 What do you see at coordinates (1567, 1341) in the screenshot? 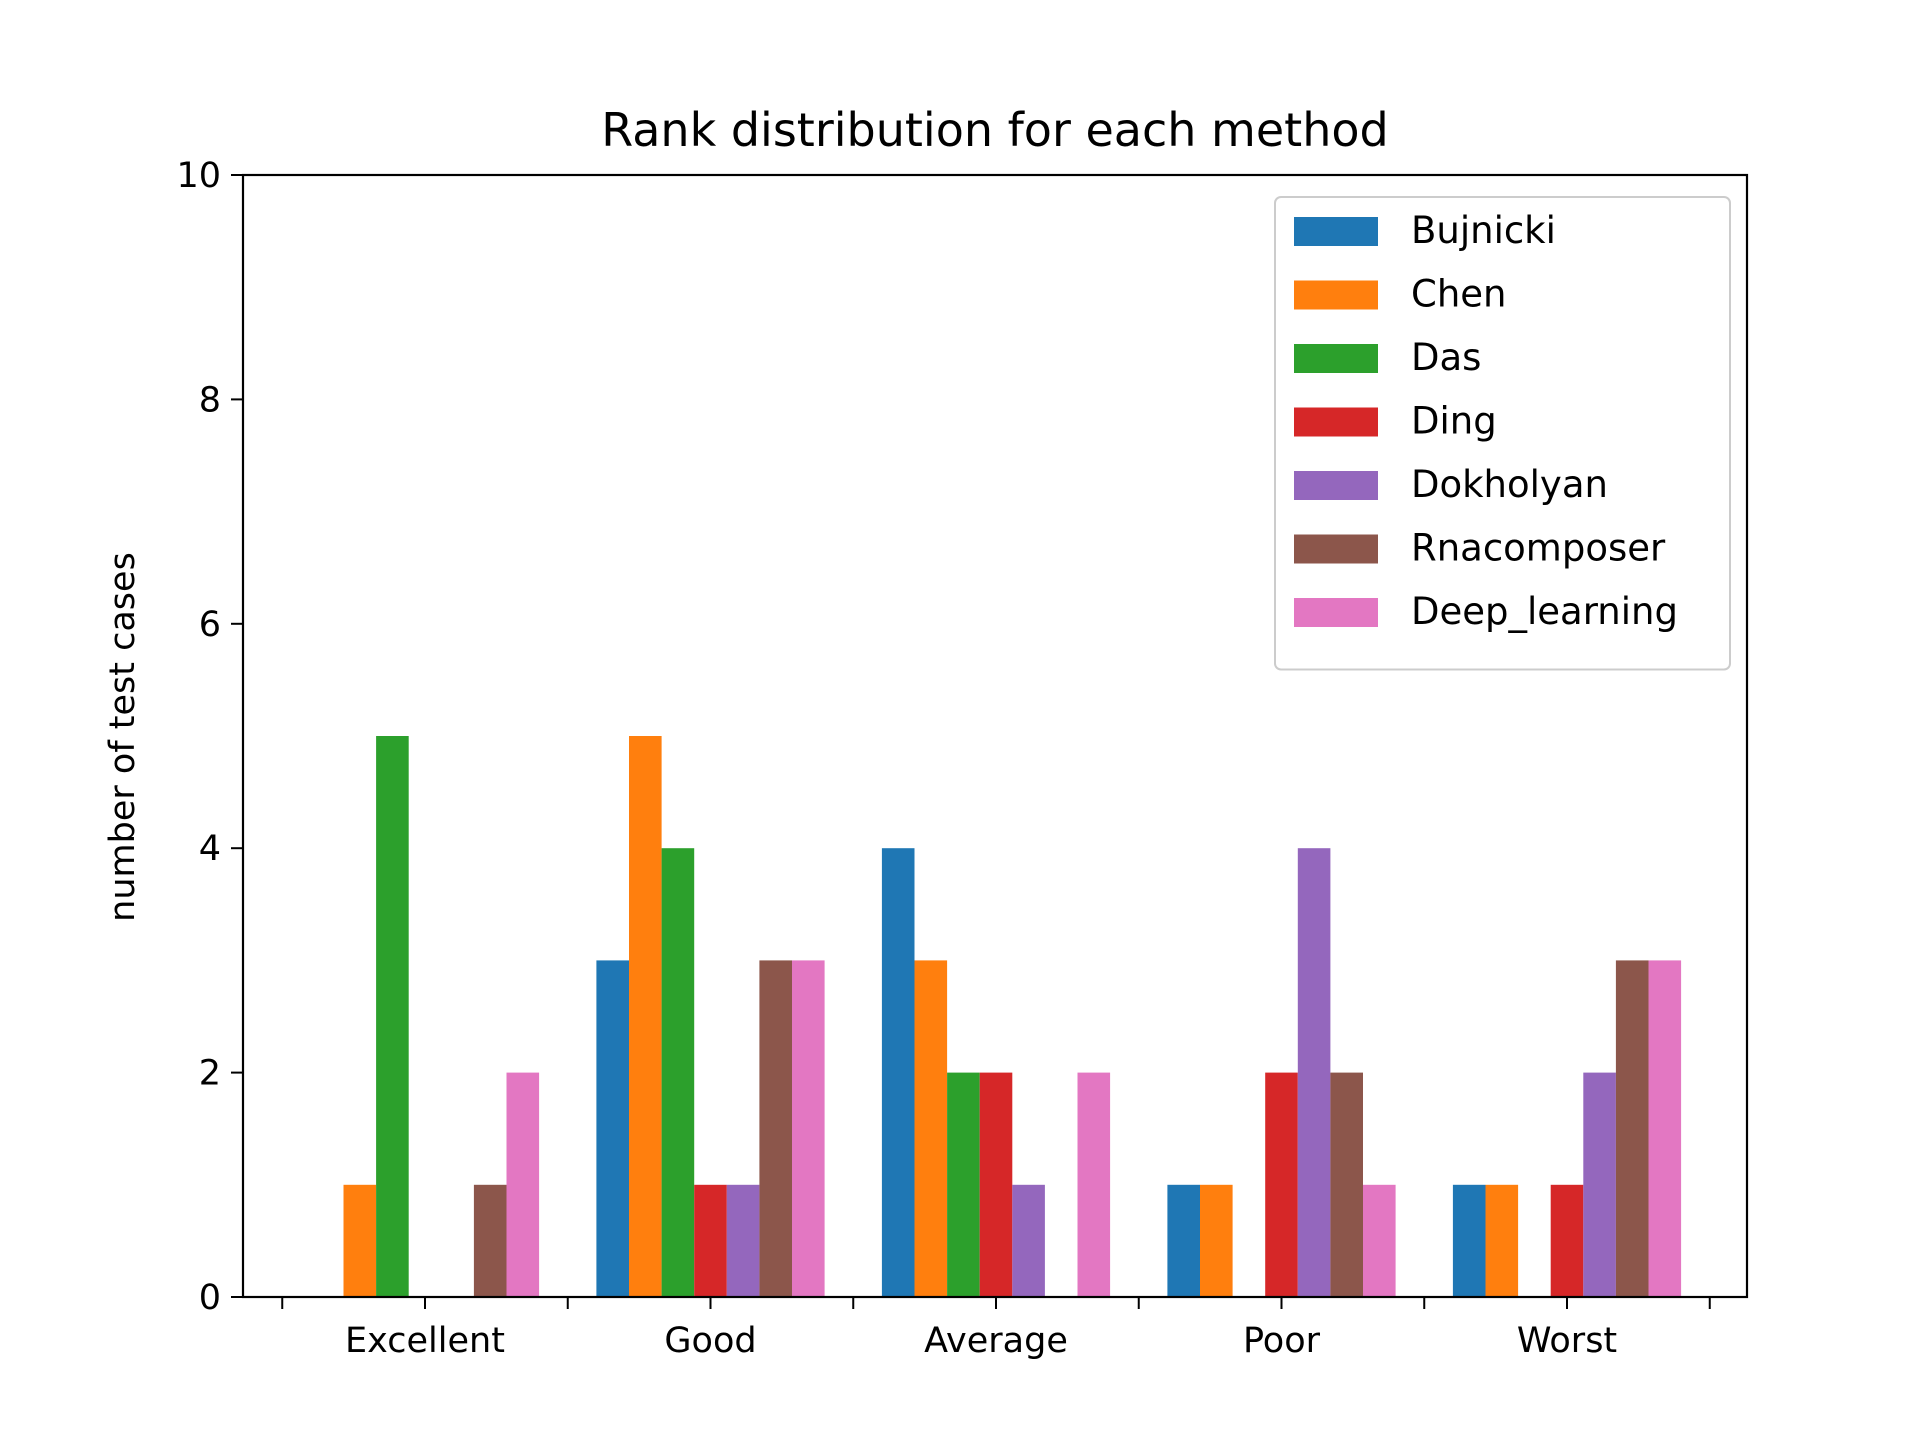
I see `x-tick-label: Worst` at bounding box center [1567, 1341].